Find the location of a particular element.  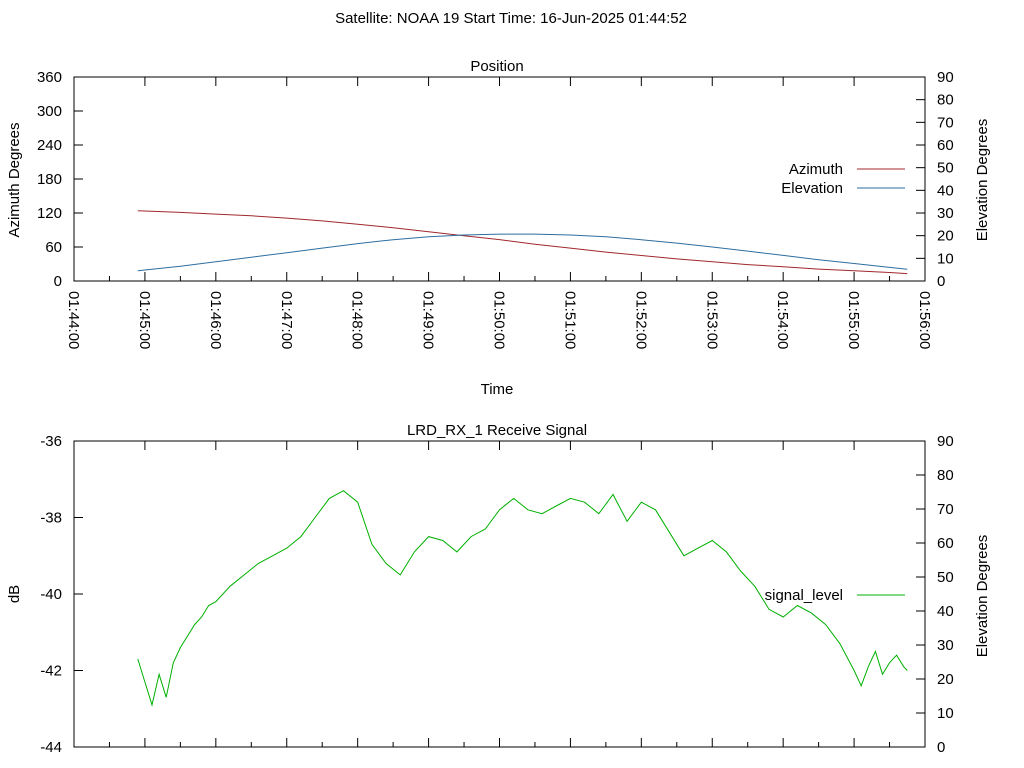

signal-y2-tick-label: 80 is located at coordinates (945, 475).